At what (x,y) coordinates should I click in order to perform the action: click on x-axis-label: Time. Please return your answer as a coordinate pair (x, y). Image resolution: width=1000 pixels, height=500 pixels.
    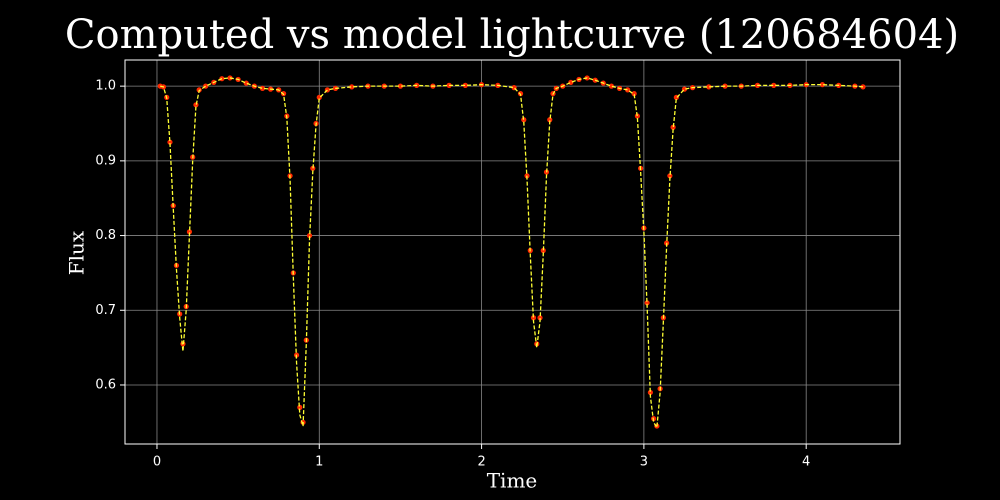
    Looking at the image, I should click on (512, 481).